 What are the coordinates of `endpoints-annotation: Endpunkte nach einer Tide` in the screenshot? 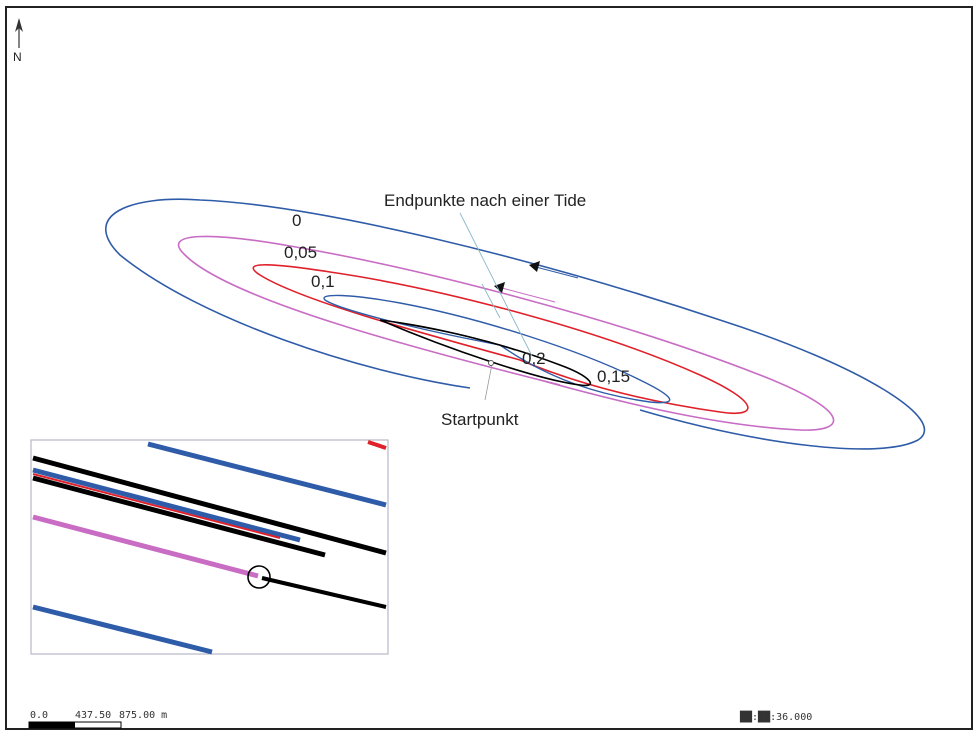 It's located at (485, 200).